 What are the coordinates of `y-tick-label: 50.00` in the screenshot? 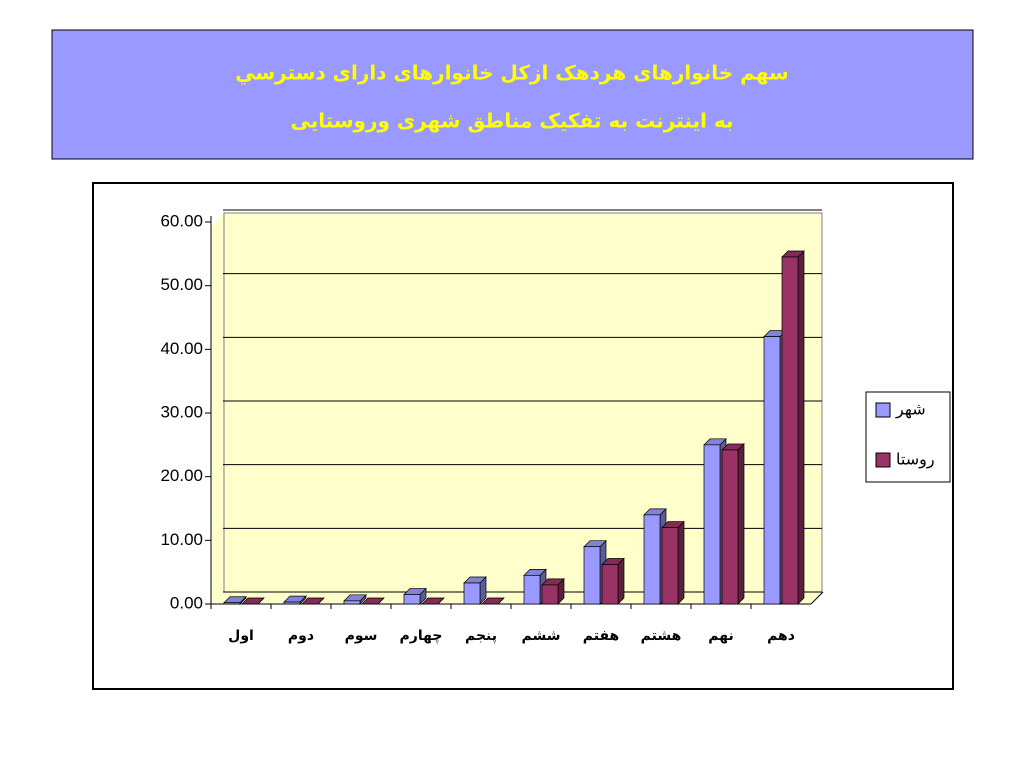 It's located at (181, 284).